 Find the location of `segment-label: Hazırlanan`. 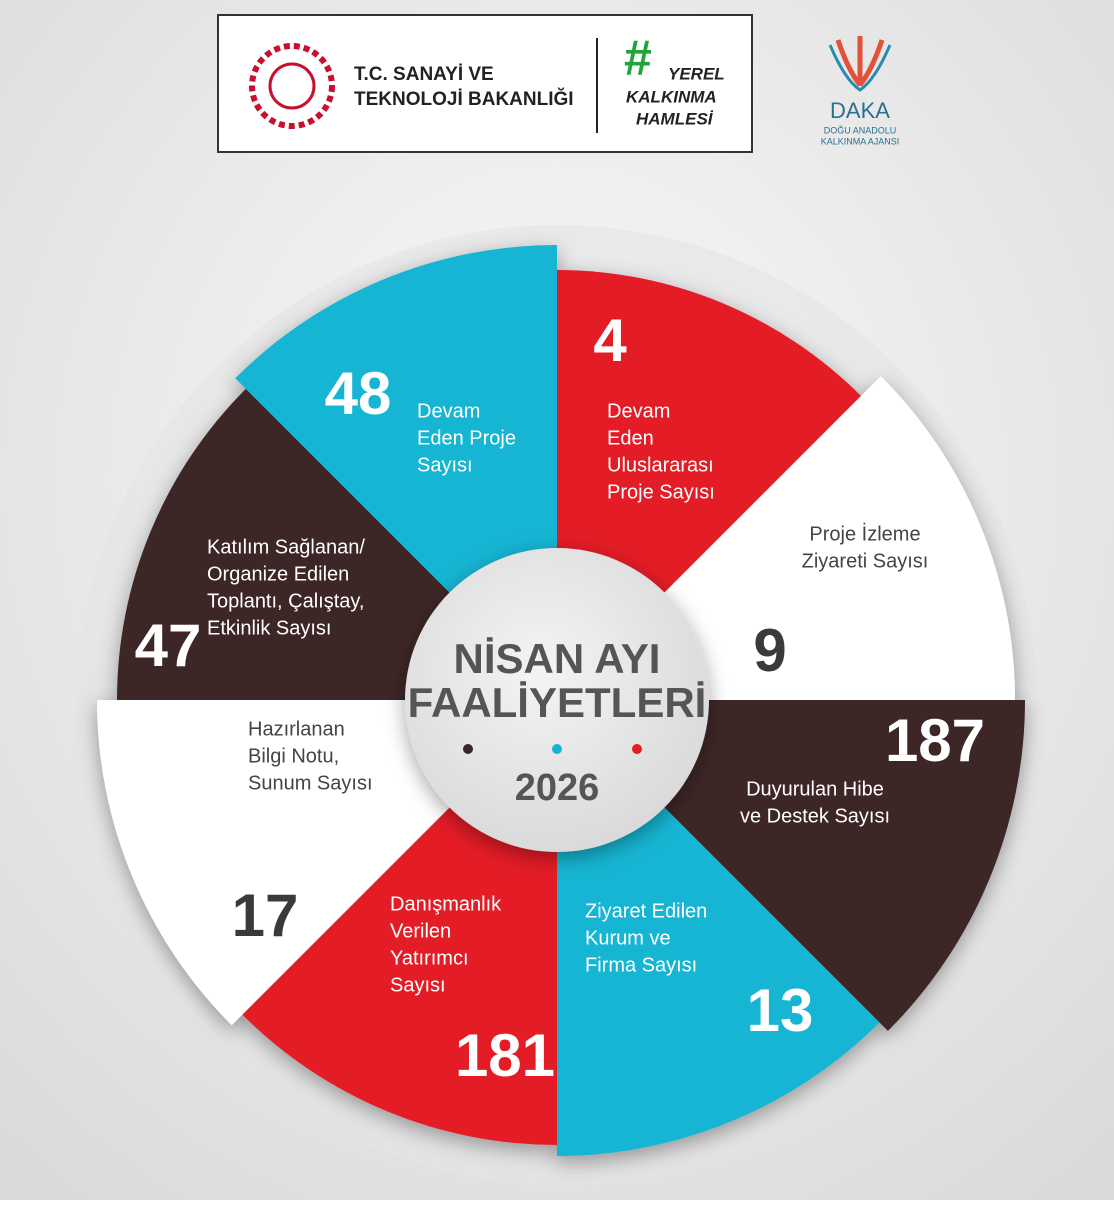

segment-label: Hazırlanan is located at coordinates (296, 729).